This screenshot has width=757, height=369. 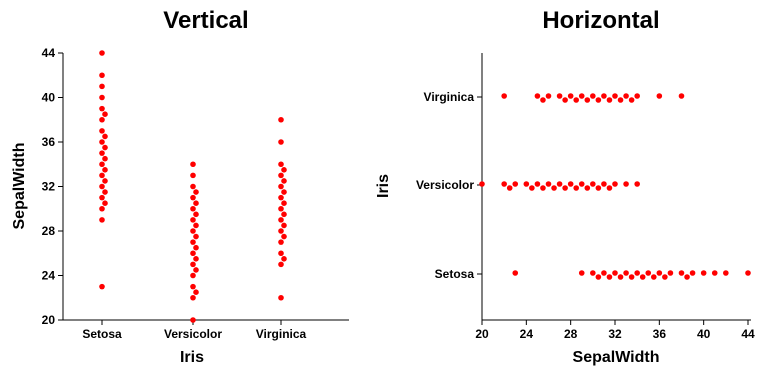 What do you see at coordinates (615, 334) in the screenshot?
I see `horizontal-x-tick-label: 32` at bounding box center [615, 334].